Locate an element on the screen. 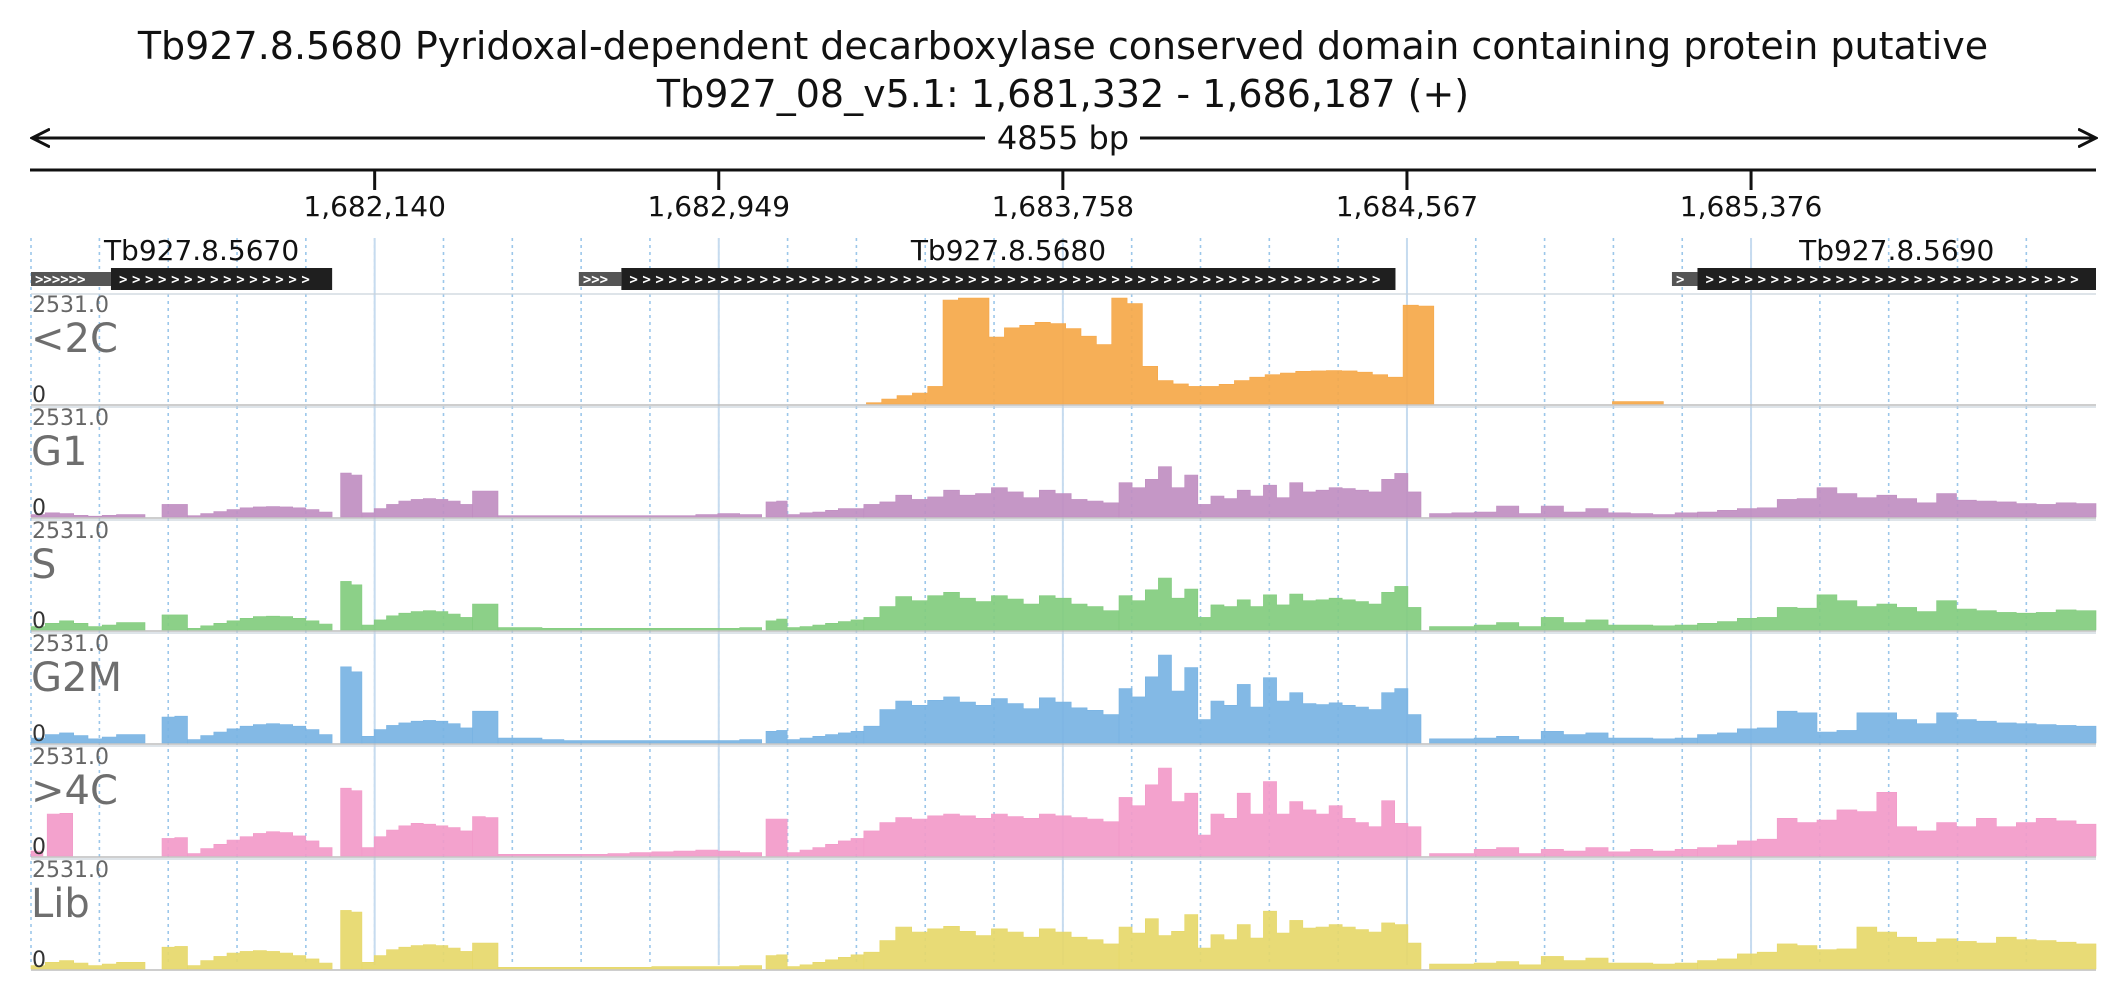 The width and height of the screenshot is (2126, 1000). strand-arrows: >>> is located at coordinates (595, 280).